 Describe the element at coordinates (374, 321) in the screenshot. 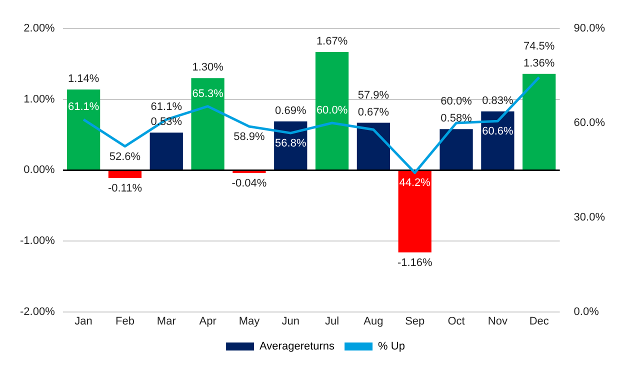

I see `x-tick-label: Aug` at that location.